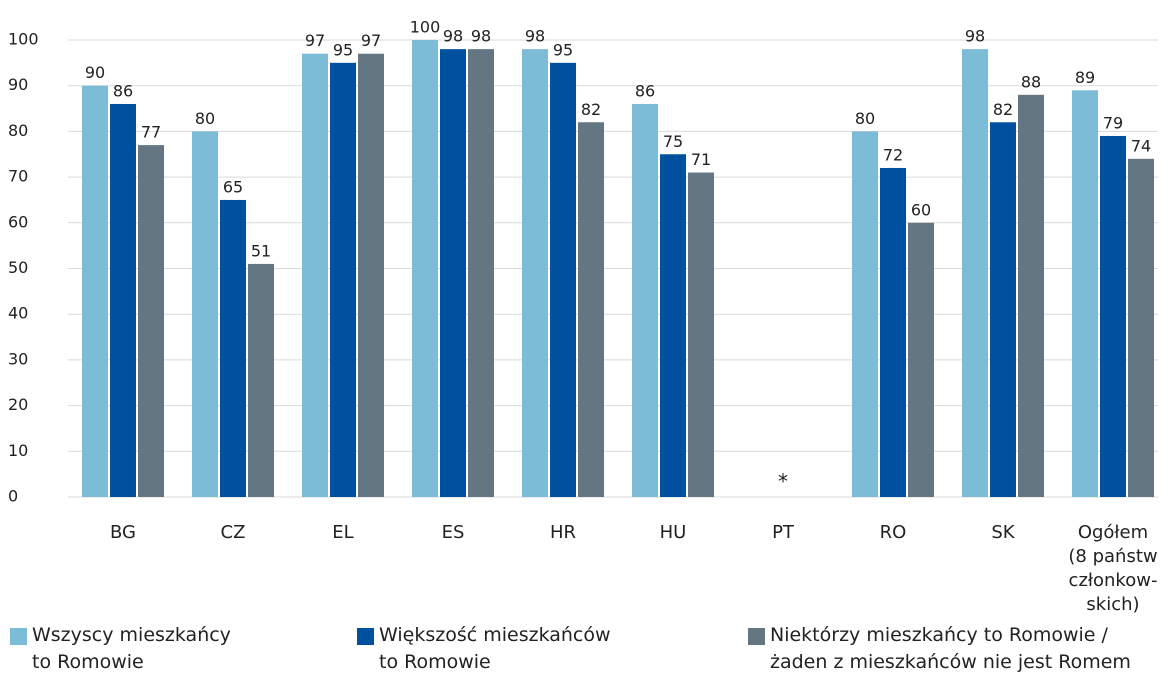  I want to click on x-tick-label: CZ, so click(233, 532).